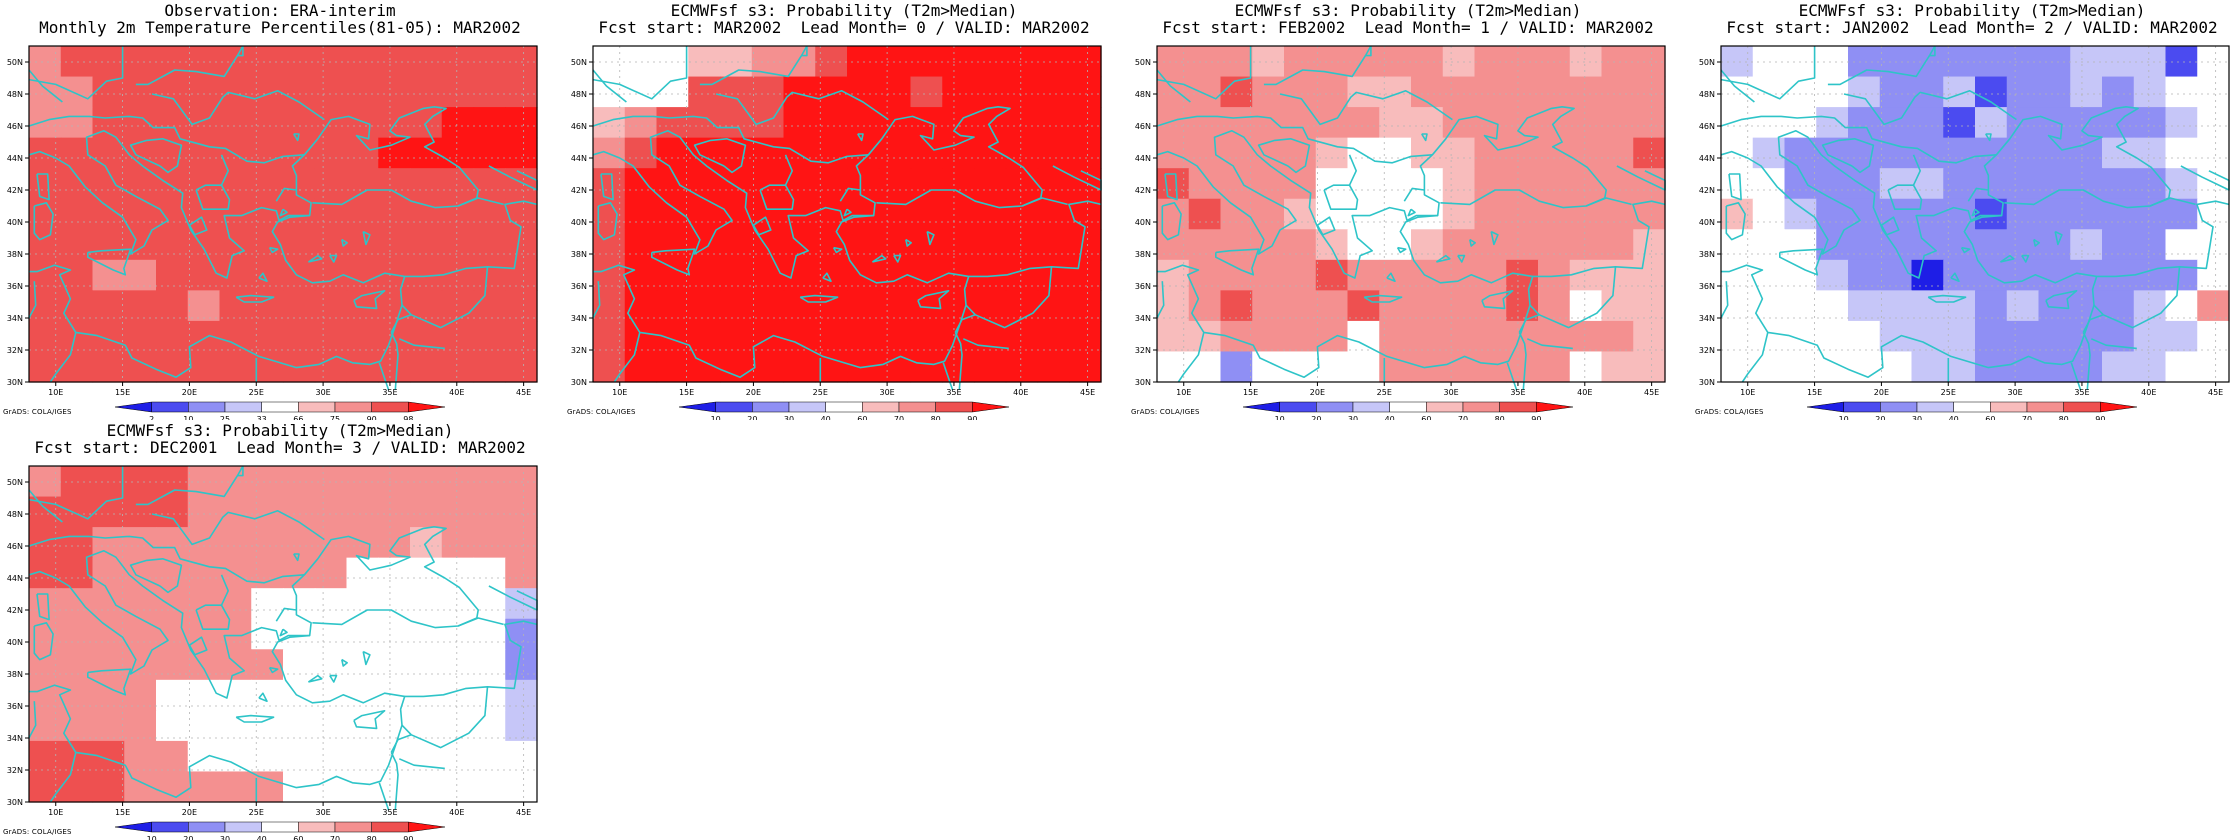 This screenshot has width=2240, height=840. Describe the element at coordinates (1880, 417) in the screenshot. I see `legend-label: 20` at that location.